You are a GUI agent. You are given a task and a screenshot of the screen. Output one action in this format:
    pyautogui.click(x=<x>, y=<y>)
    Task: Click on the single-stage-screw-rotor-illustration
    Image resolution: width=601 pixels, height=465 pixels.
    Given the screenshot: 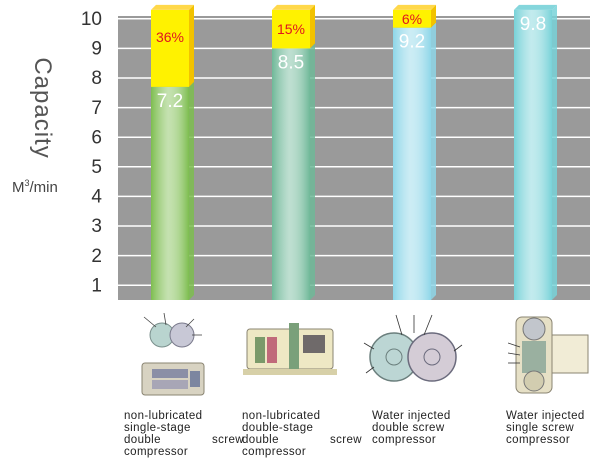 What is the action you would take?
    pyautogui.click(x=173, y=354)
    